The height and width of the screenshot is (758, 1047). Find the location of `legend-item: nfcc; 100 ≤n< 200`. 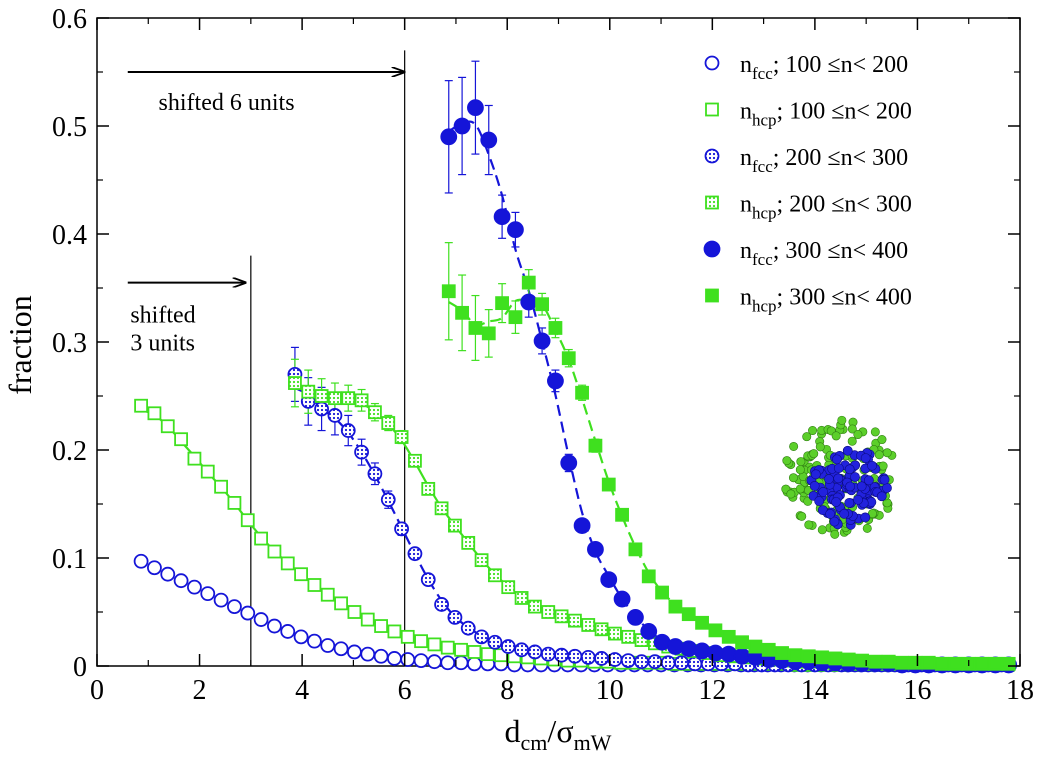

legend-item: nfcc; 100 ≤n< 200 is located at coordinates (806, 67).